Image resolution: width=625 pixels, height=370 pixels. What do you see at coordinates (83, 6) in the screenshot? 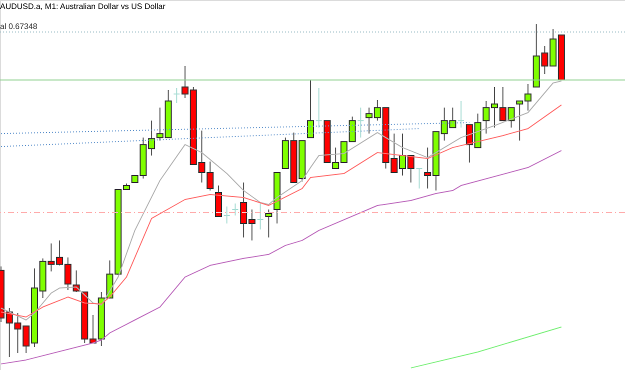
I see `chart-title: AUDUSD.a, M1: Australian Dollar vs US Dollar` at bounding box center [83, 6].